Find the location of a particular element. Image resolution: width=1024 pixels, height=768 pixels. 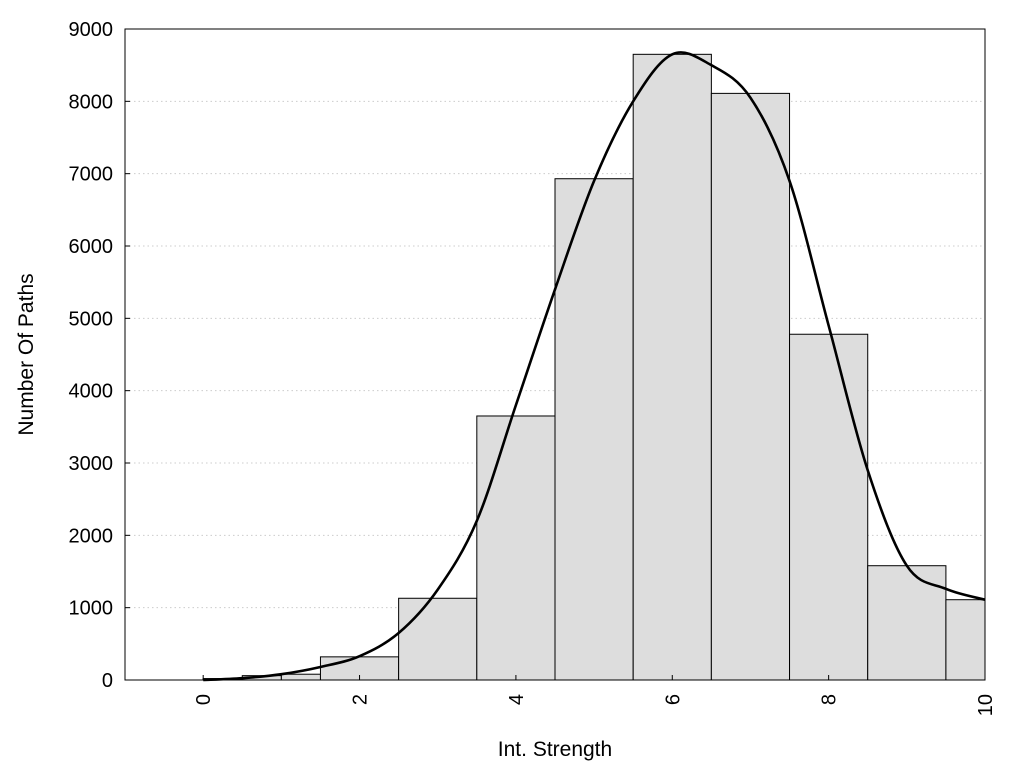

y-tick-label: 3000 is located at coordinates (91, 464).